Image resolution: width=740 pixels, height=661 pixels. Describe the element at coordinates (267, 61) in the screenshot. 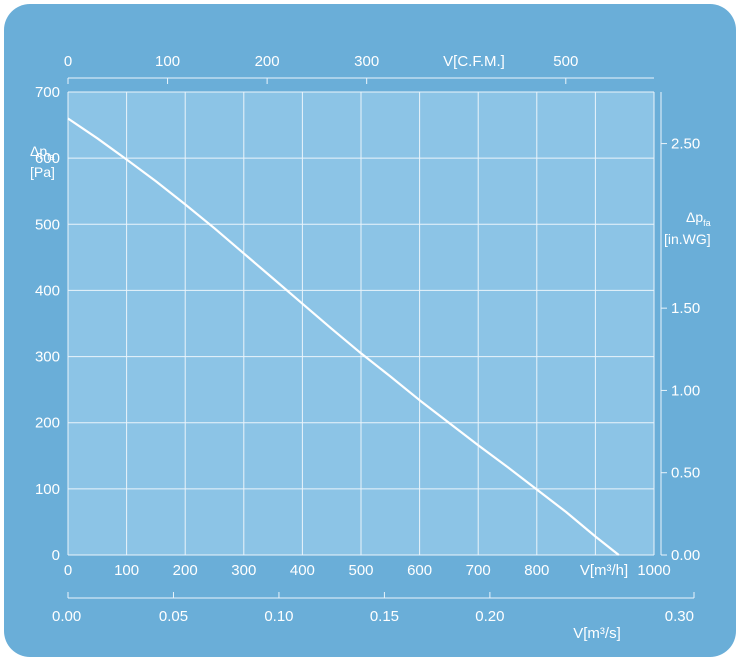

I see `top-axis-tick-label: 200` at that location.